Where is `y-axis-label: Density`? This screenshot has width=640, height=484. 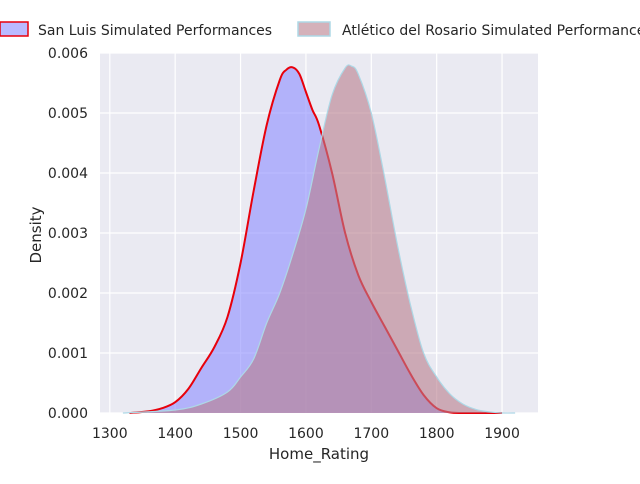 y-axis-label: Density is located at coordinates (36, 234).